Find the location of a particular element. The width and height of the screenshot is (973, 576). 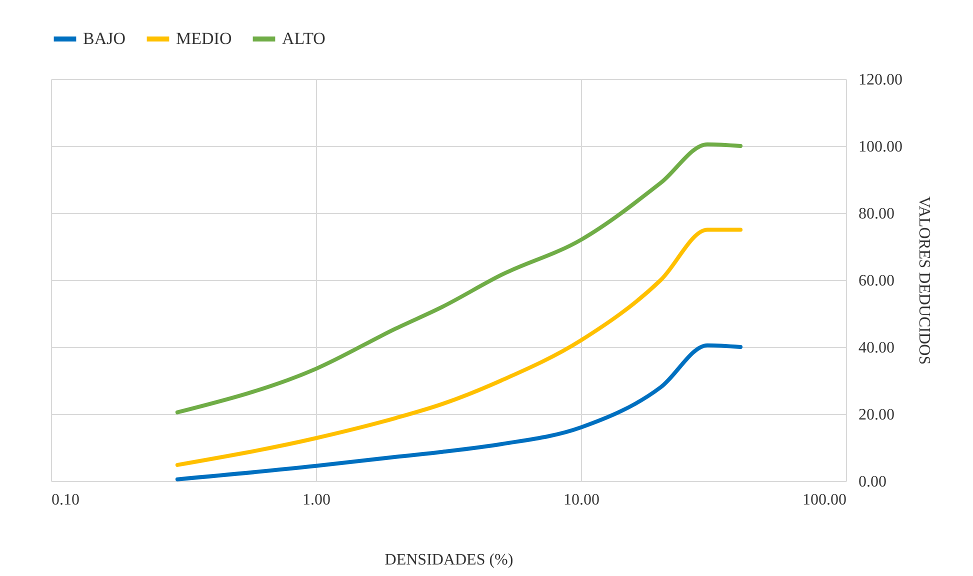

y-tick-label: 100.00 is located at coordinates (880, 147).